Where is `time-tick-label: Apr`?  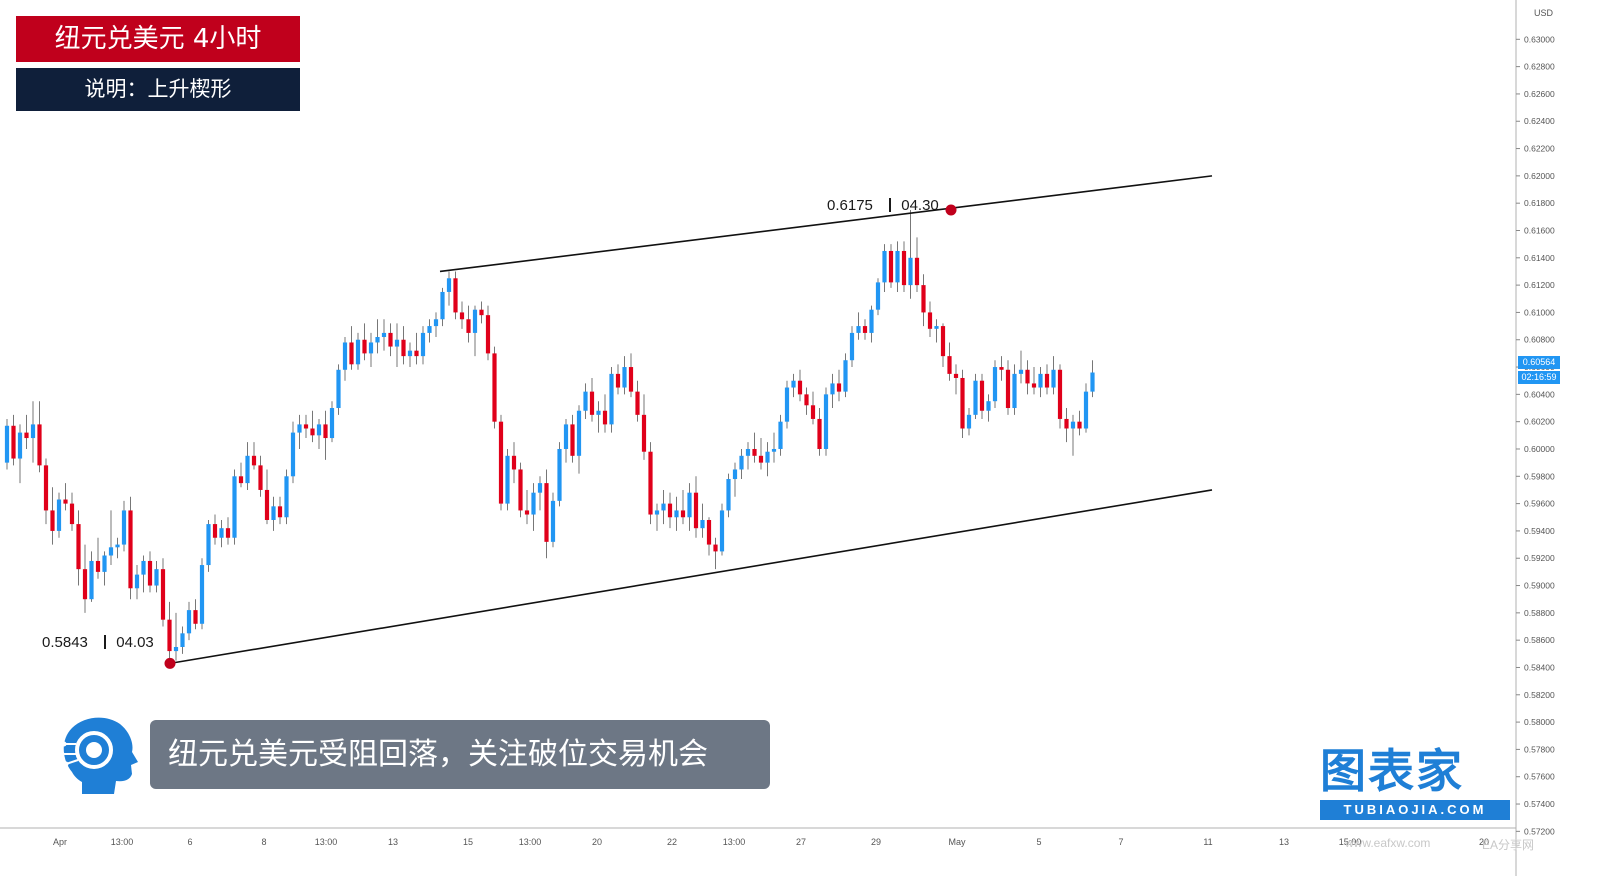 time-tick-label: Apr is located at coordinates (60, 842).